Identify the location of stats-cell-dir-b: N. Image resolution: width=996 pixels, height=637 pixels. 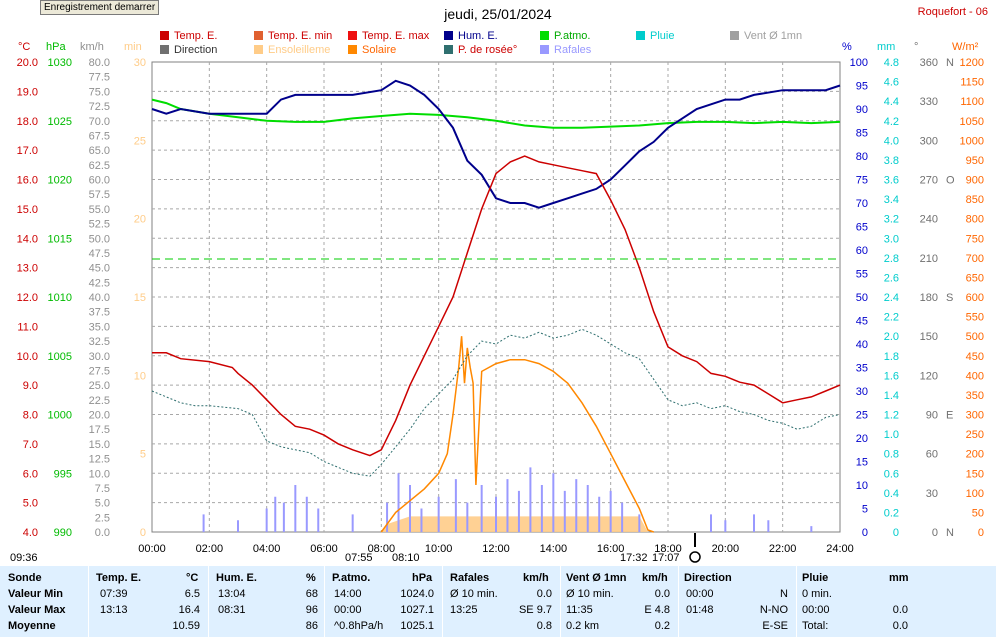
(784, 594).